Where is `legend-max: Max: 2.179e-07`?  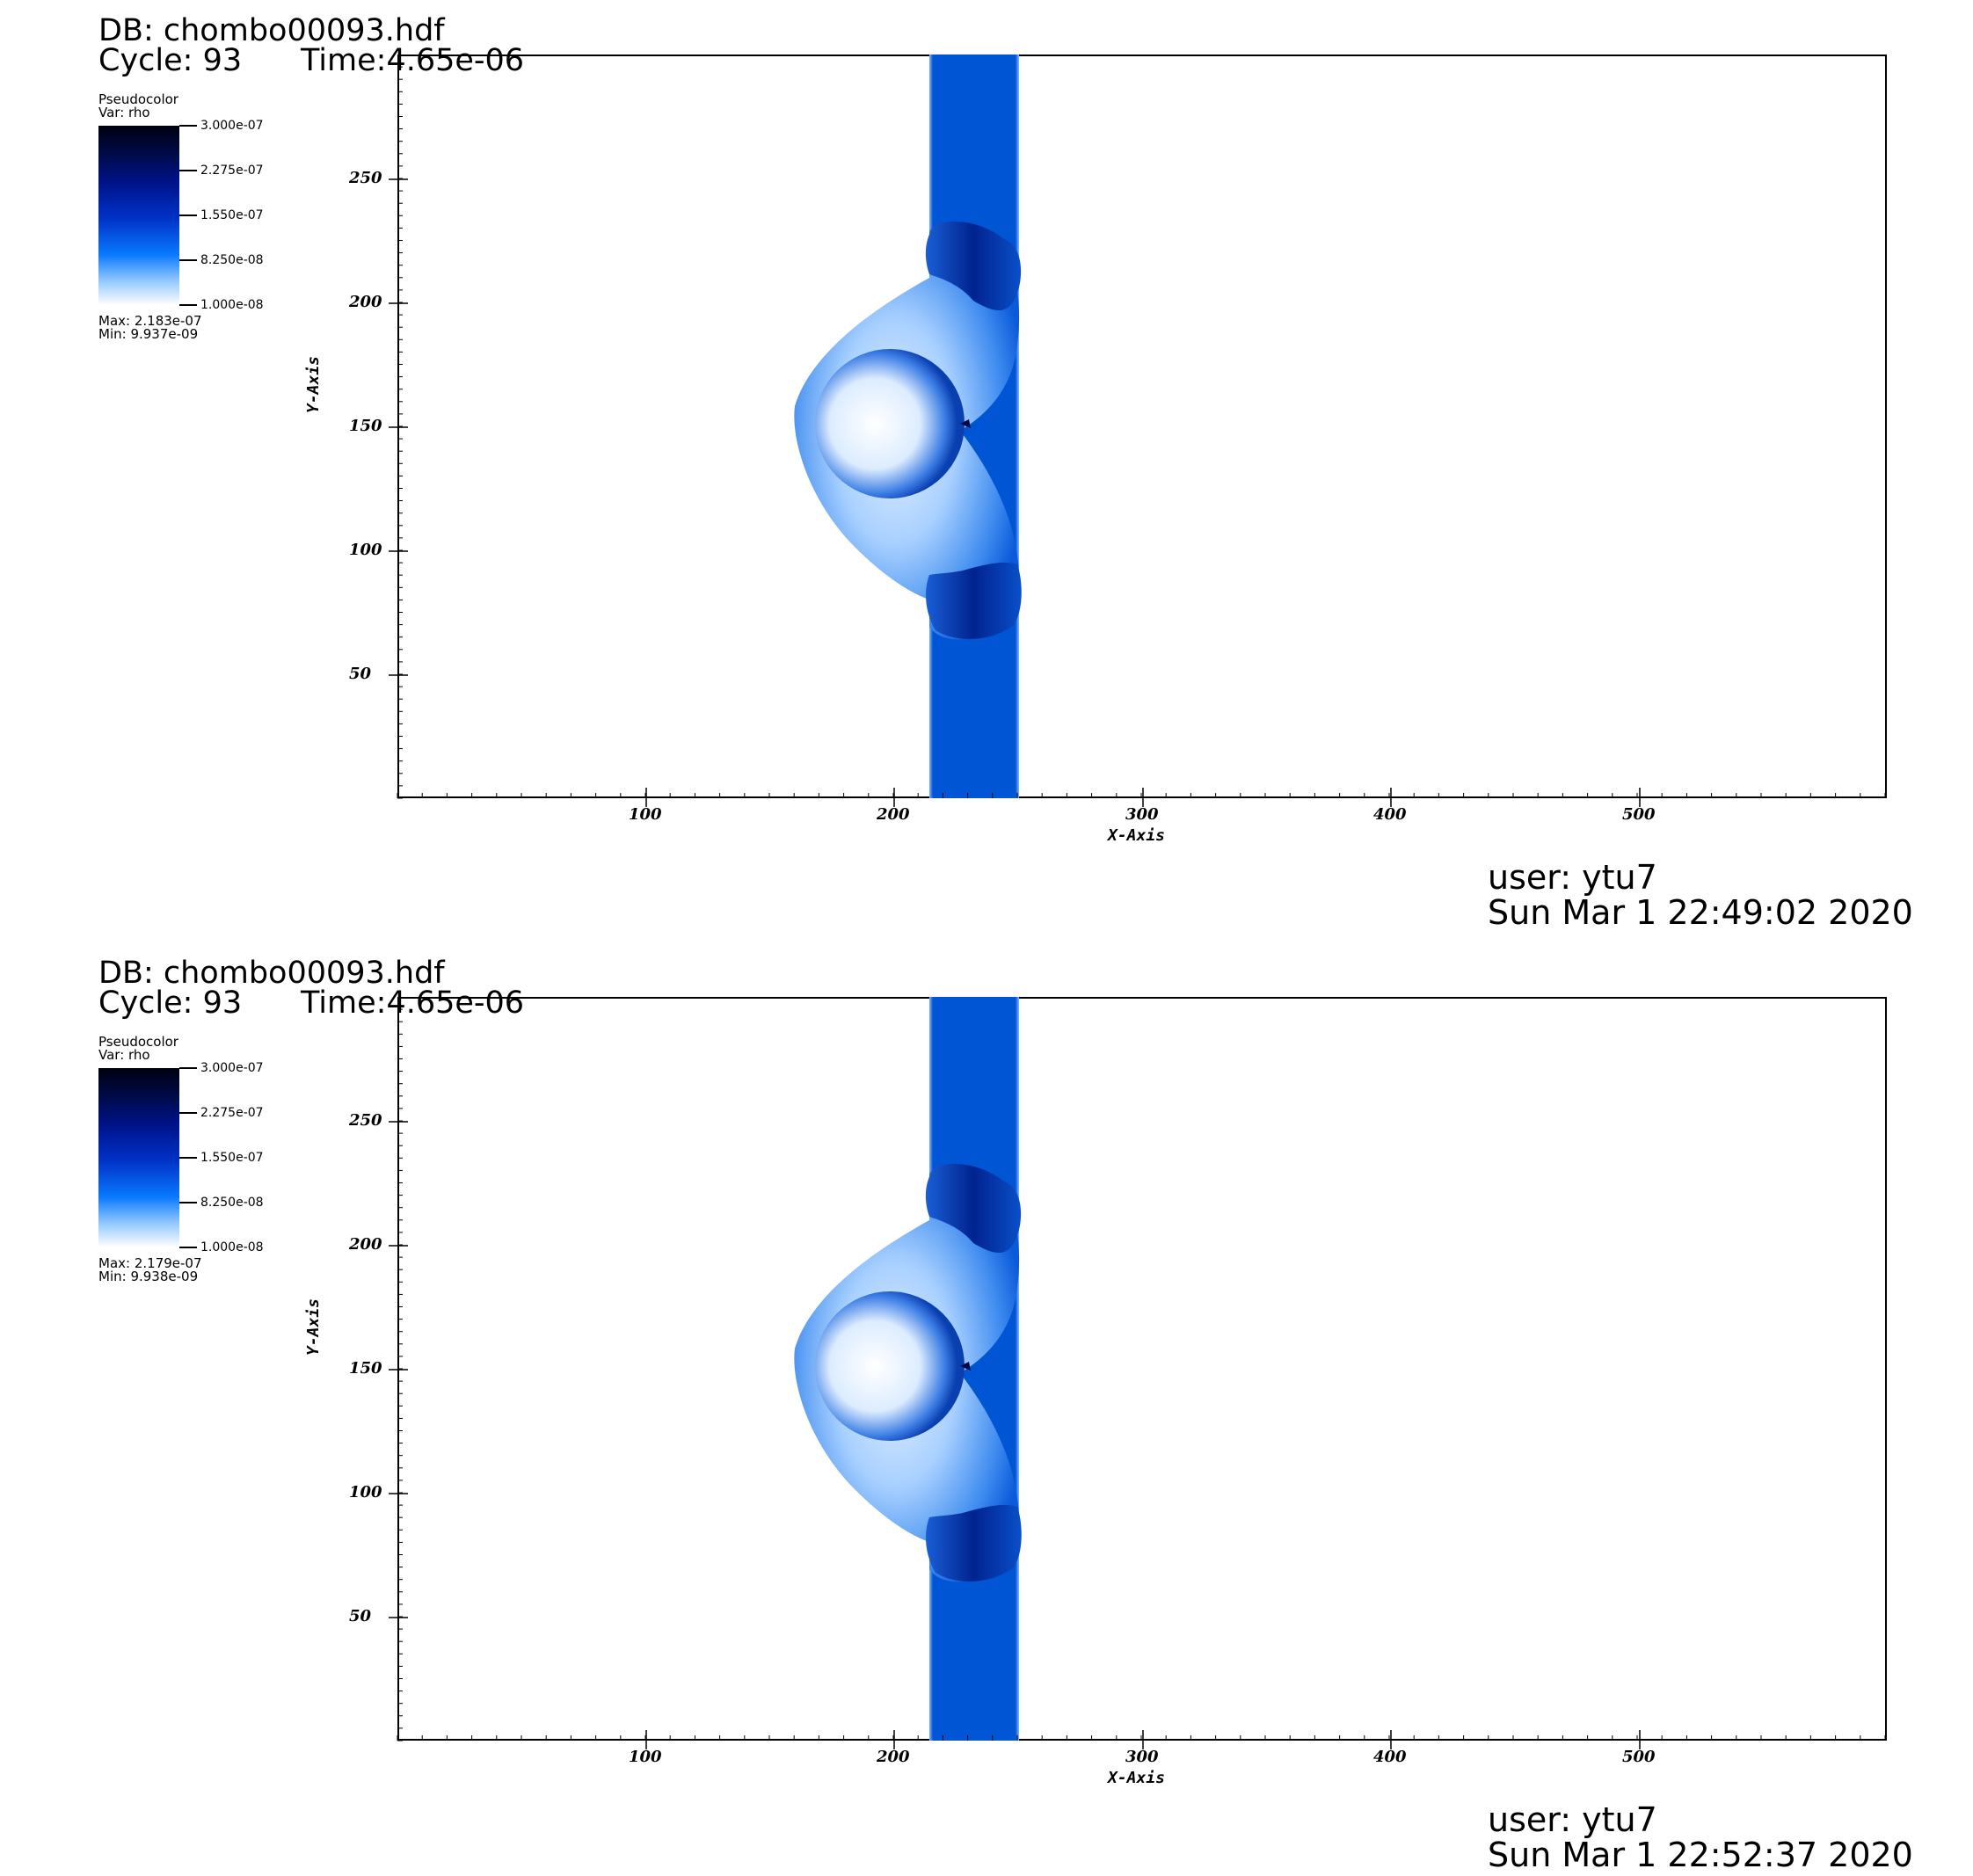
legend-max: Max: 2.179e-07 is located at coordinates (150, 1263).